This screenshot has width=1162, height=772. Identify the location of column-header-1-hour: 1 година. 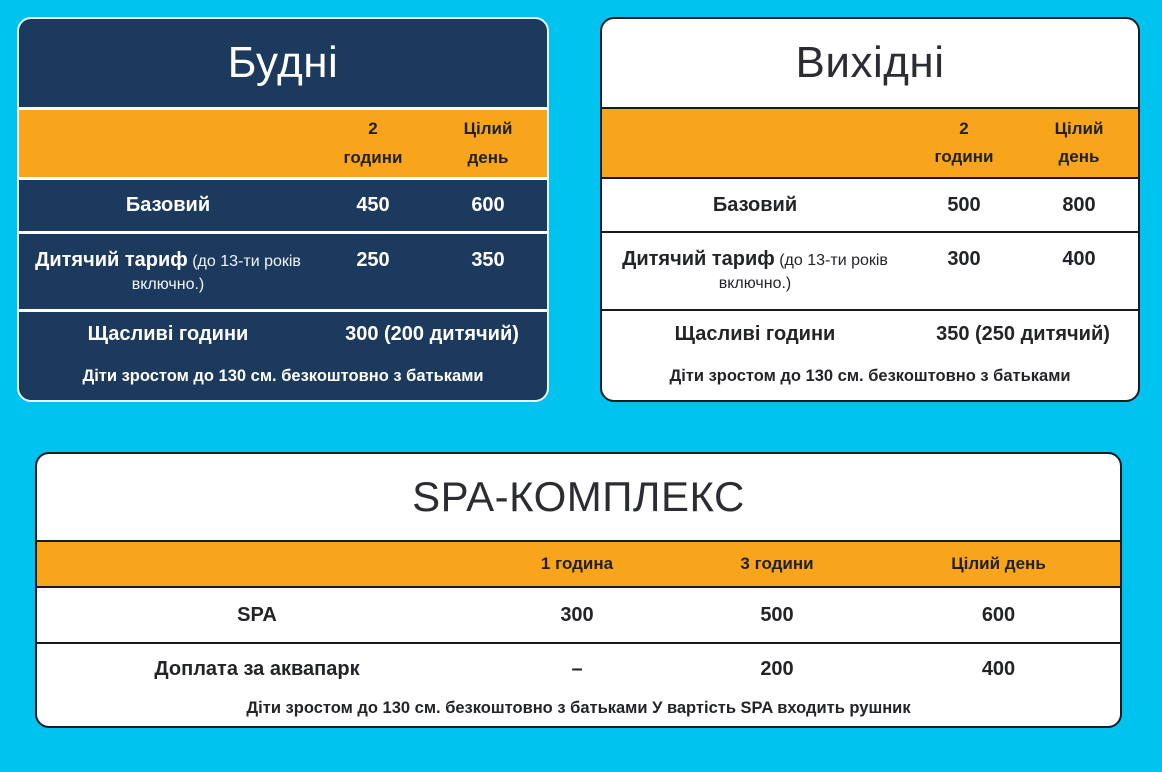
(577, 563).